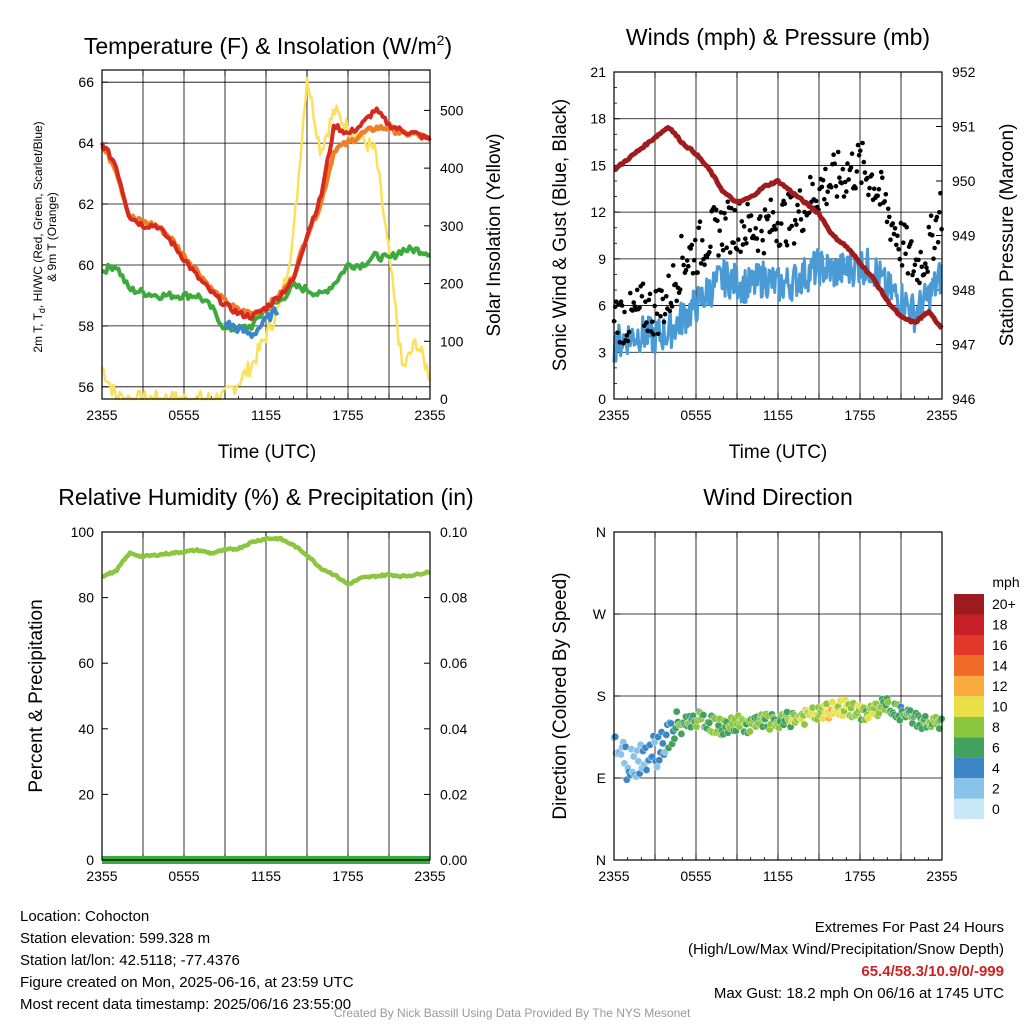 This screenshot has height=1024, width=1024. What do you see at coordinates (266, 561) in the screenshot?
I see `relative-humidity-line` at bounding box center [266, 561].